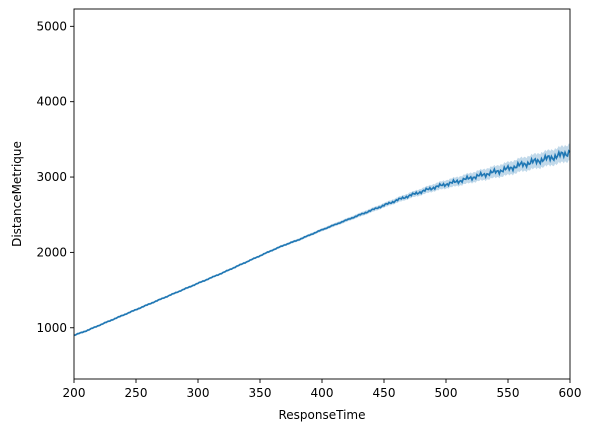 Image resolution: width=593 pixels, height=432 pixels. What do you see at coordinates (198, 393) in the screenshot?
I see `x-tick-label: 300` at bounding box center [198, 393].